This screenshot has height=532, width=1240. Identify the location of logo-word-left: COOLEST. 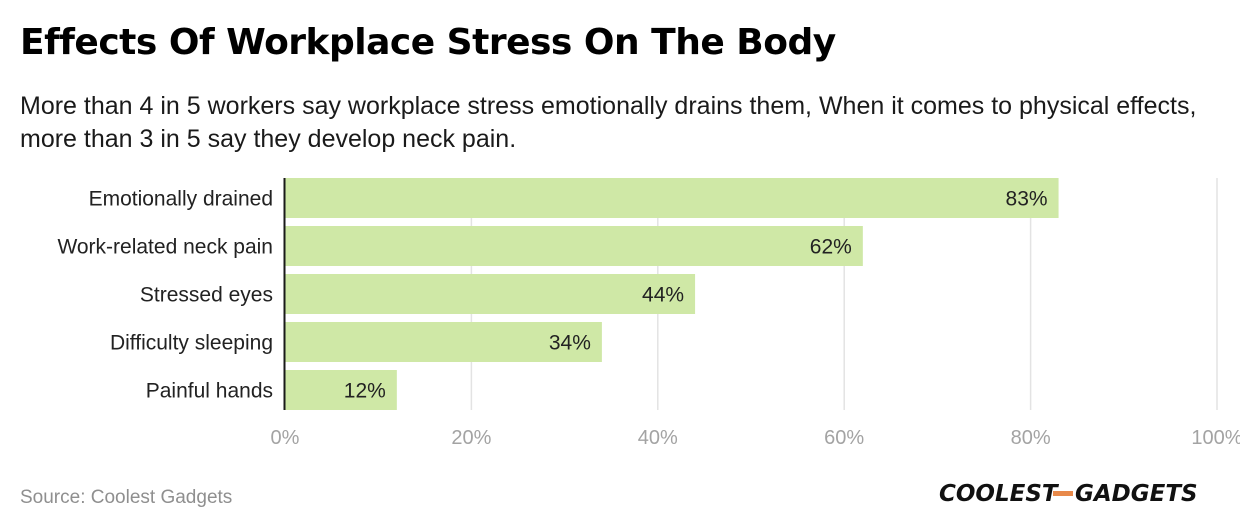
(999, 494).